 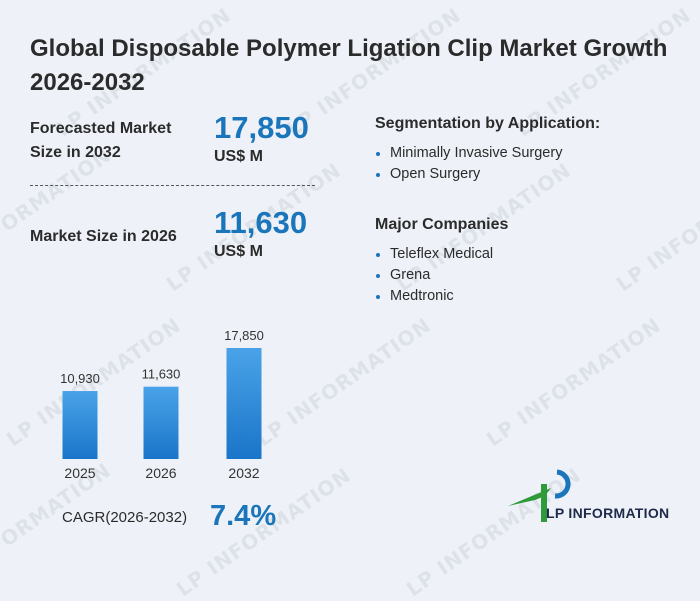 I want to click on bar-2026, so click(x=161, y=422).